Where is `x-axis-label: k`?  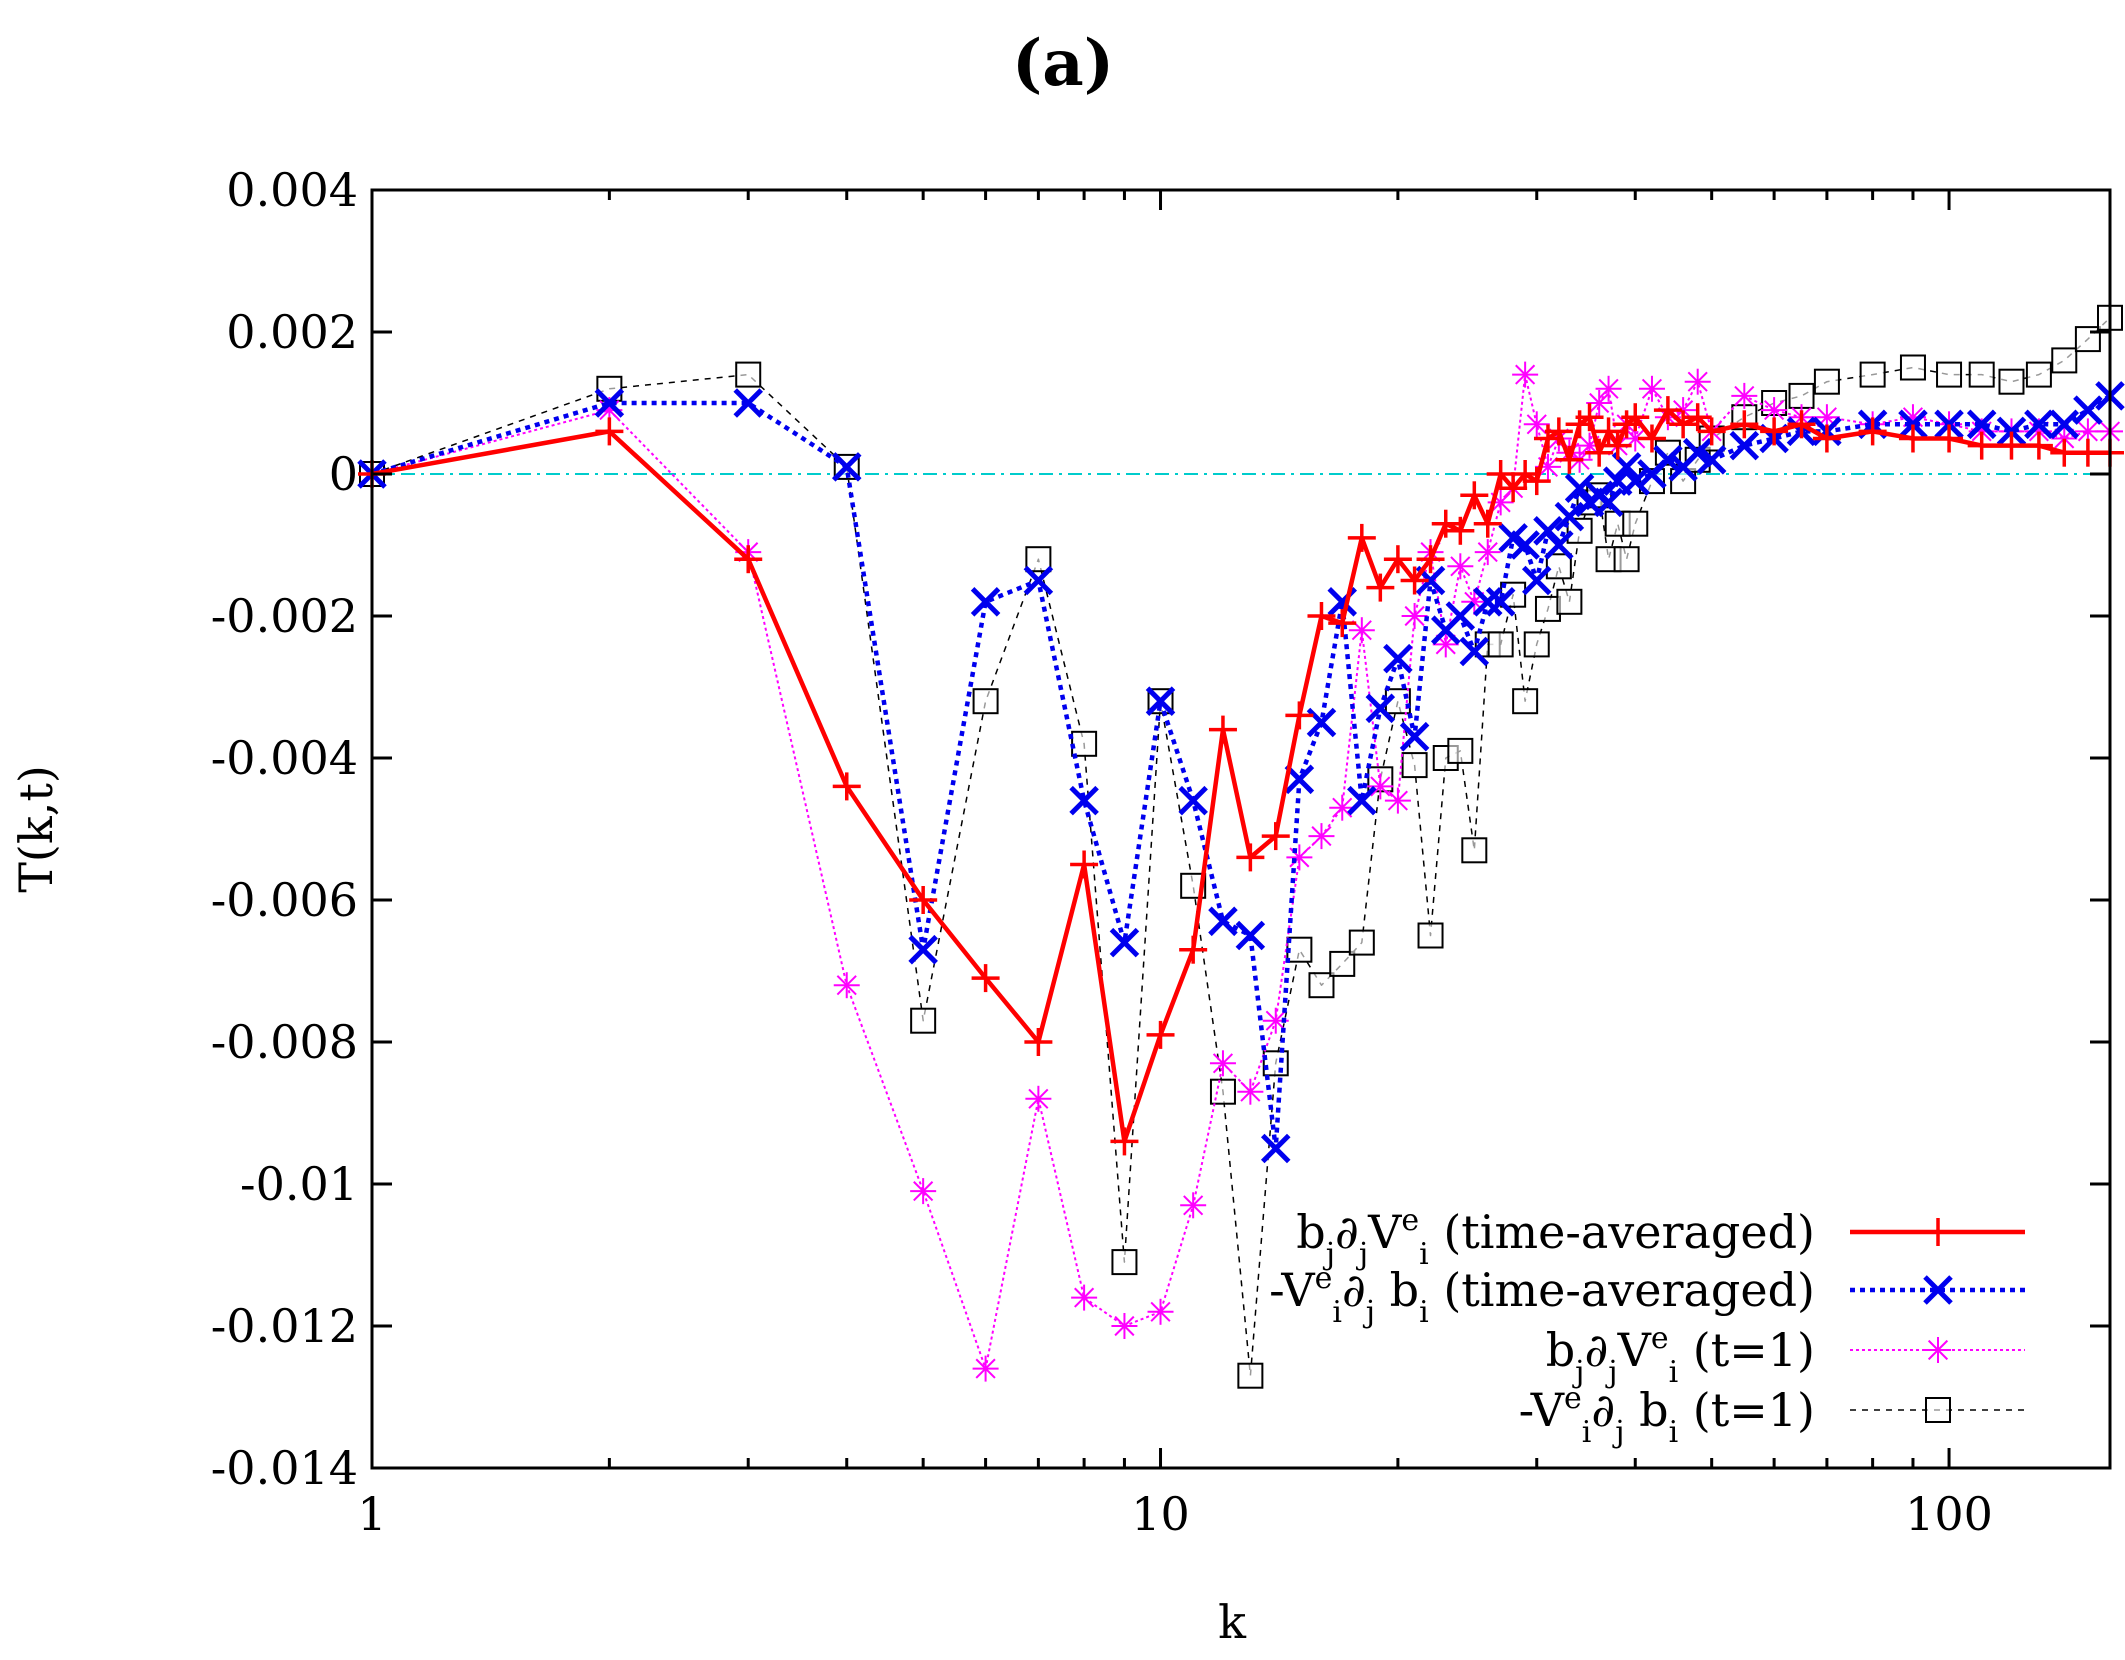
x-axis-label: k is located at coordinates (1232, 1622).